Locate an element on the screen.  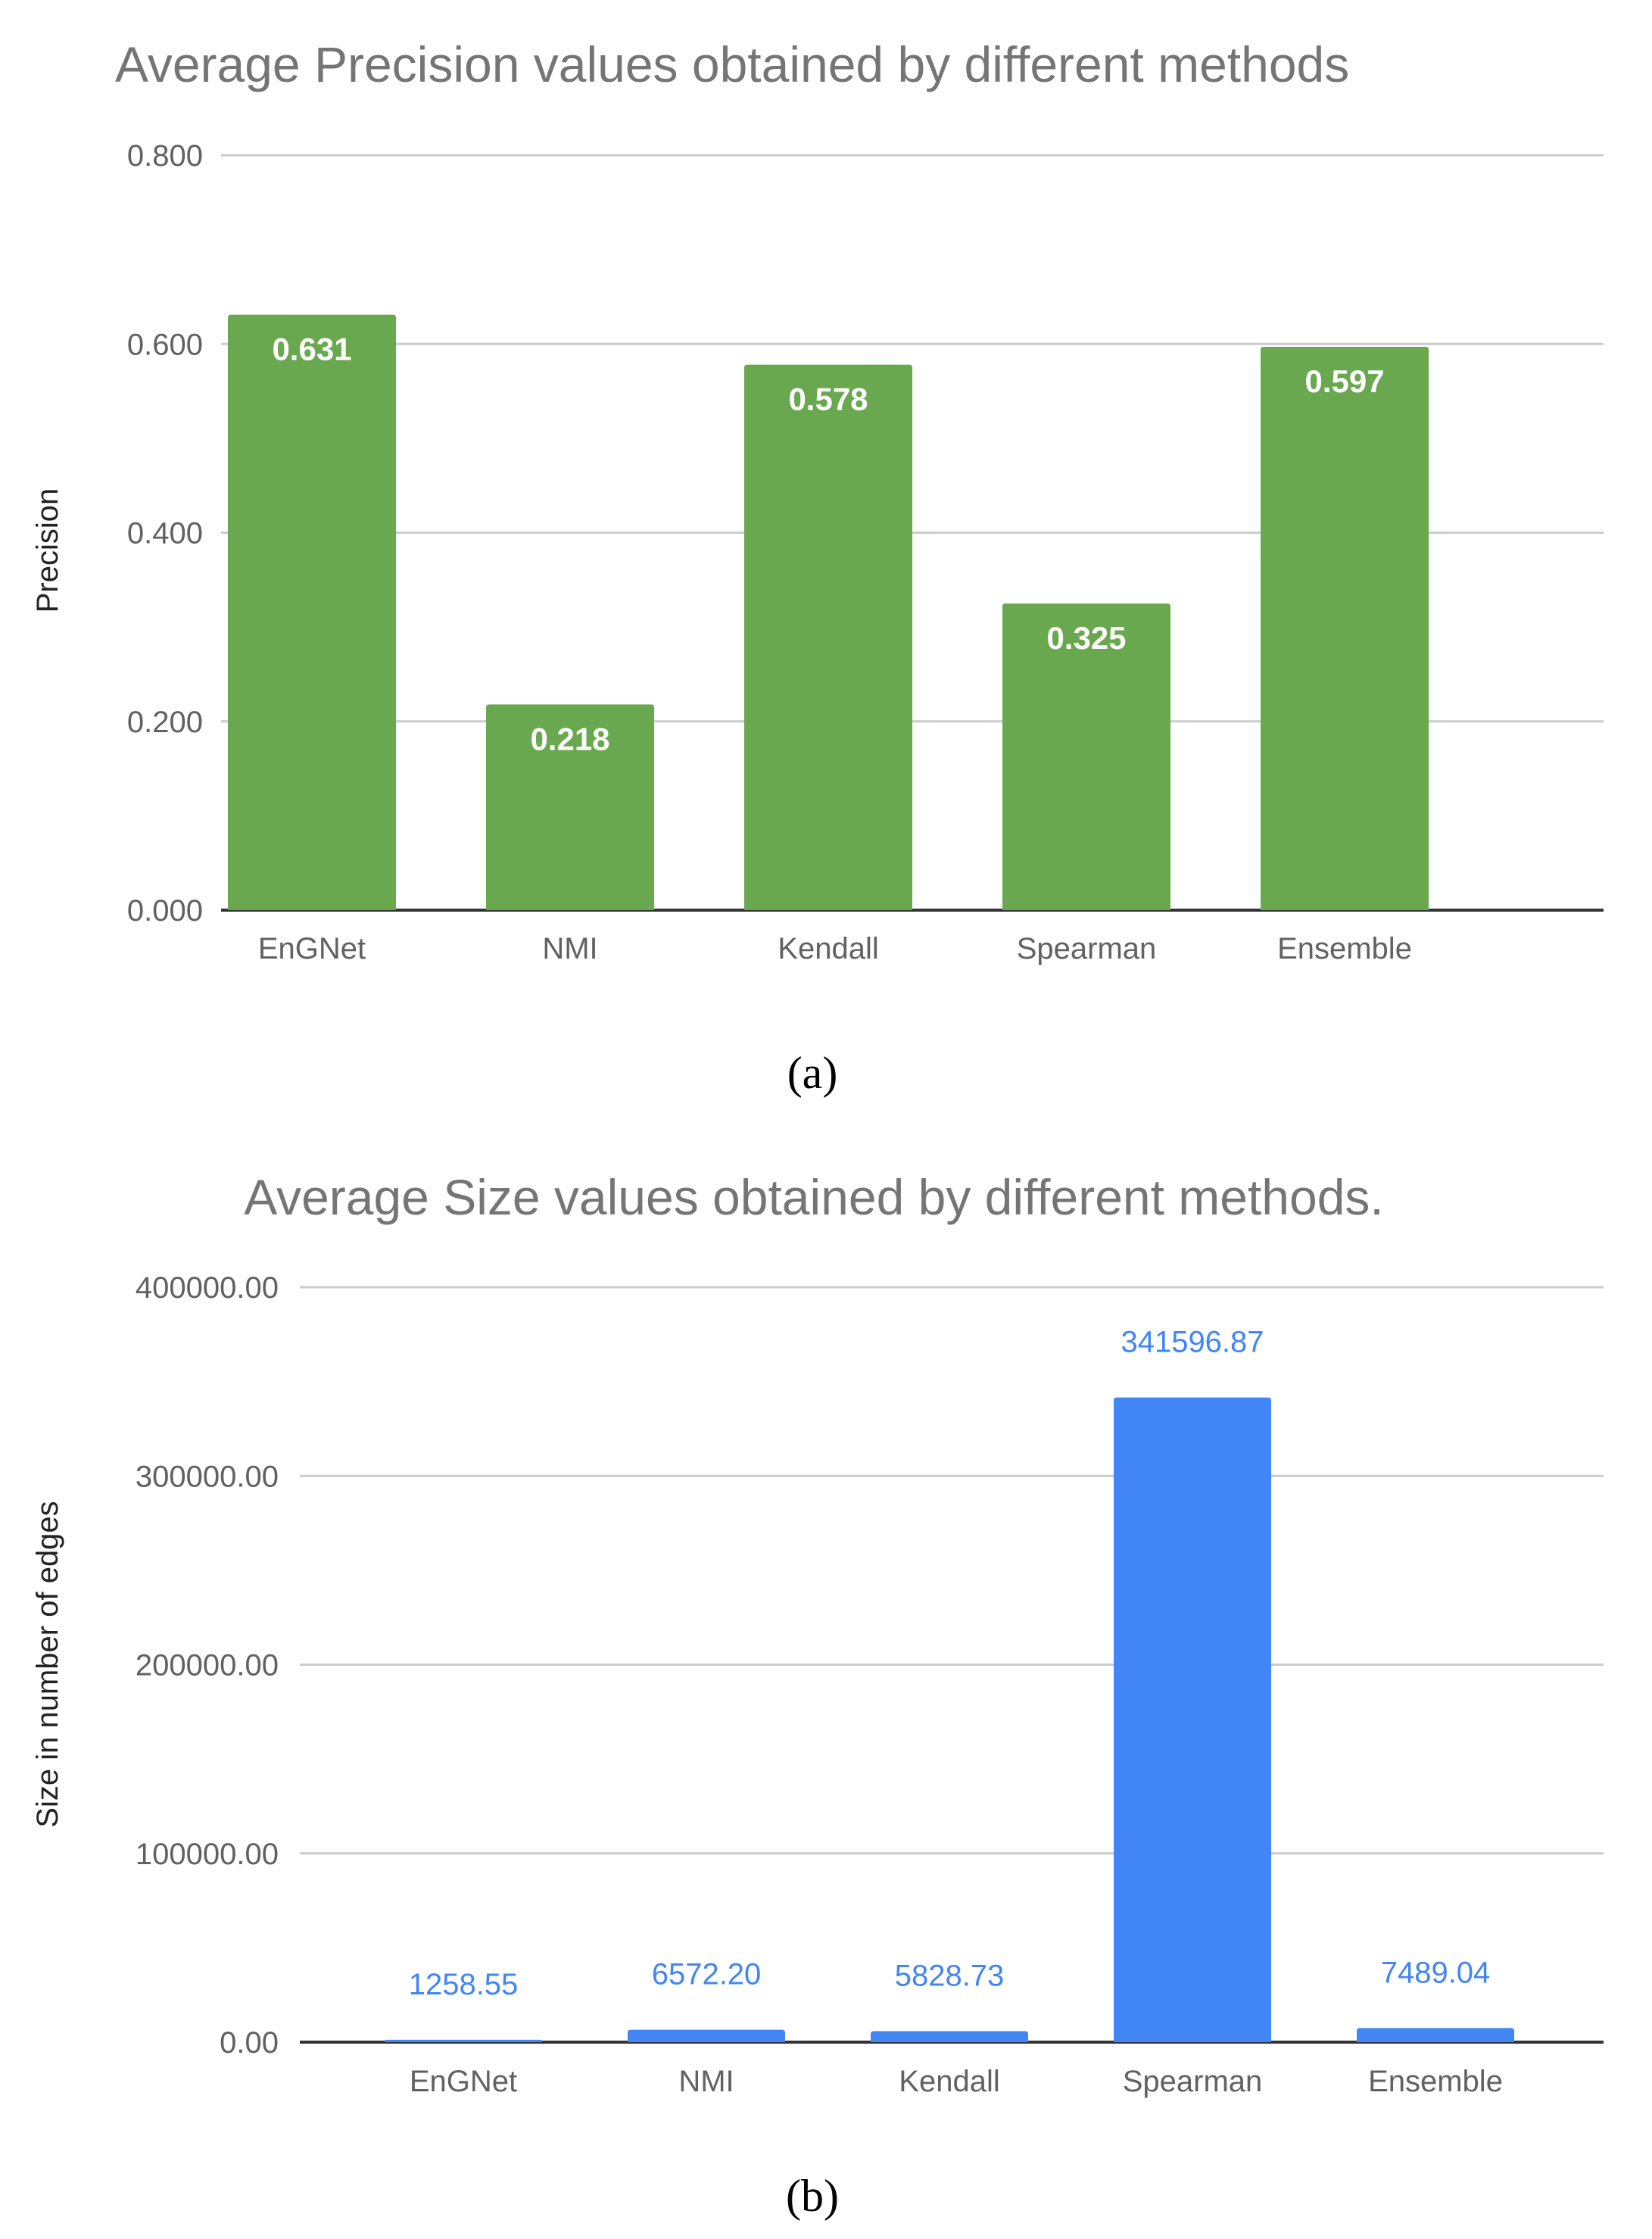
size-bar-kendall is located at coordinates (949, 2036).